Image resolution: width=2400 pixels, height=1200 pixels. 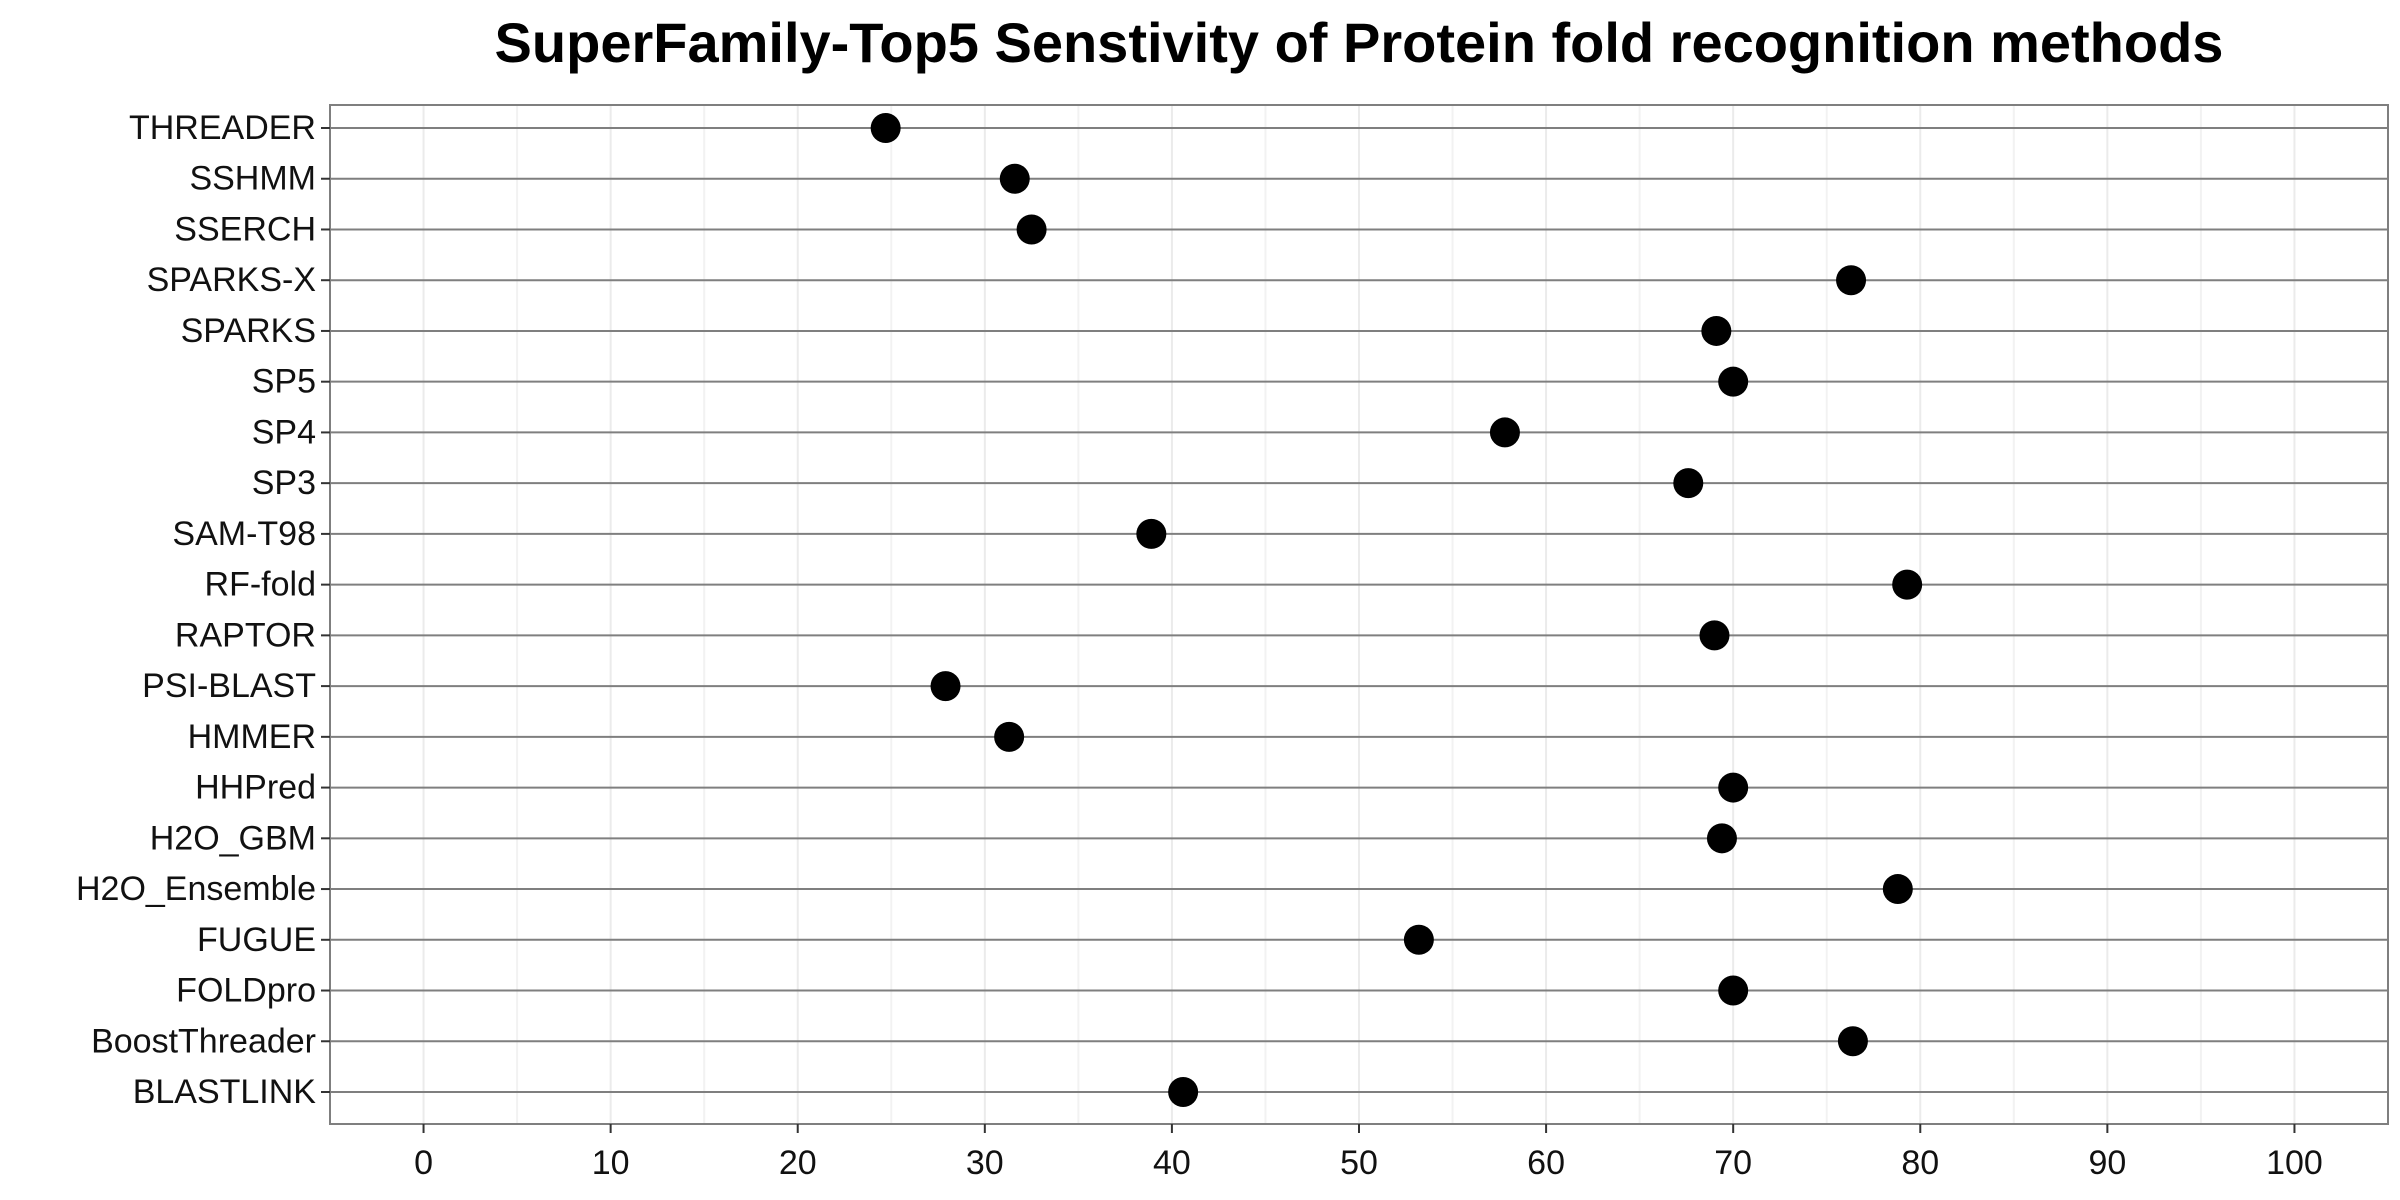 I want to click on y-tick-label: PSI-BLAST, so click(x=229, y=686).